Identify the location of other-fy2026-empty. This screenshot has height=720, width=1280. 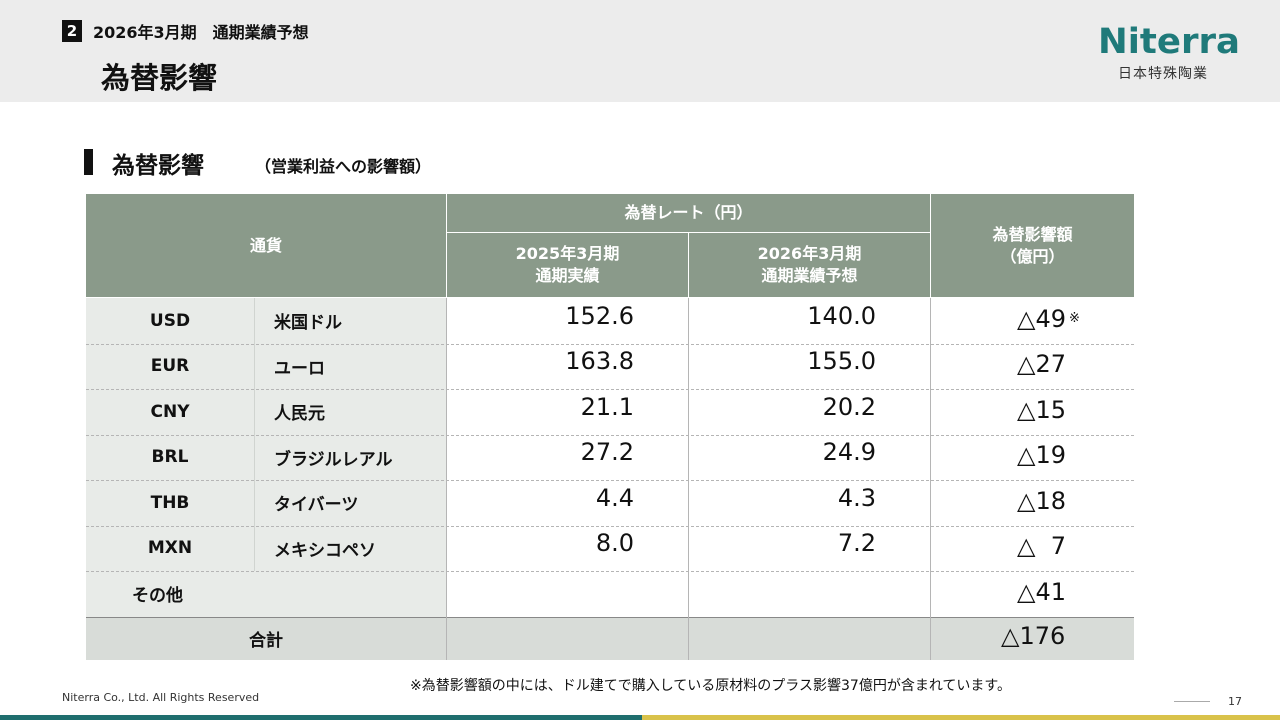
(809, 594).